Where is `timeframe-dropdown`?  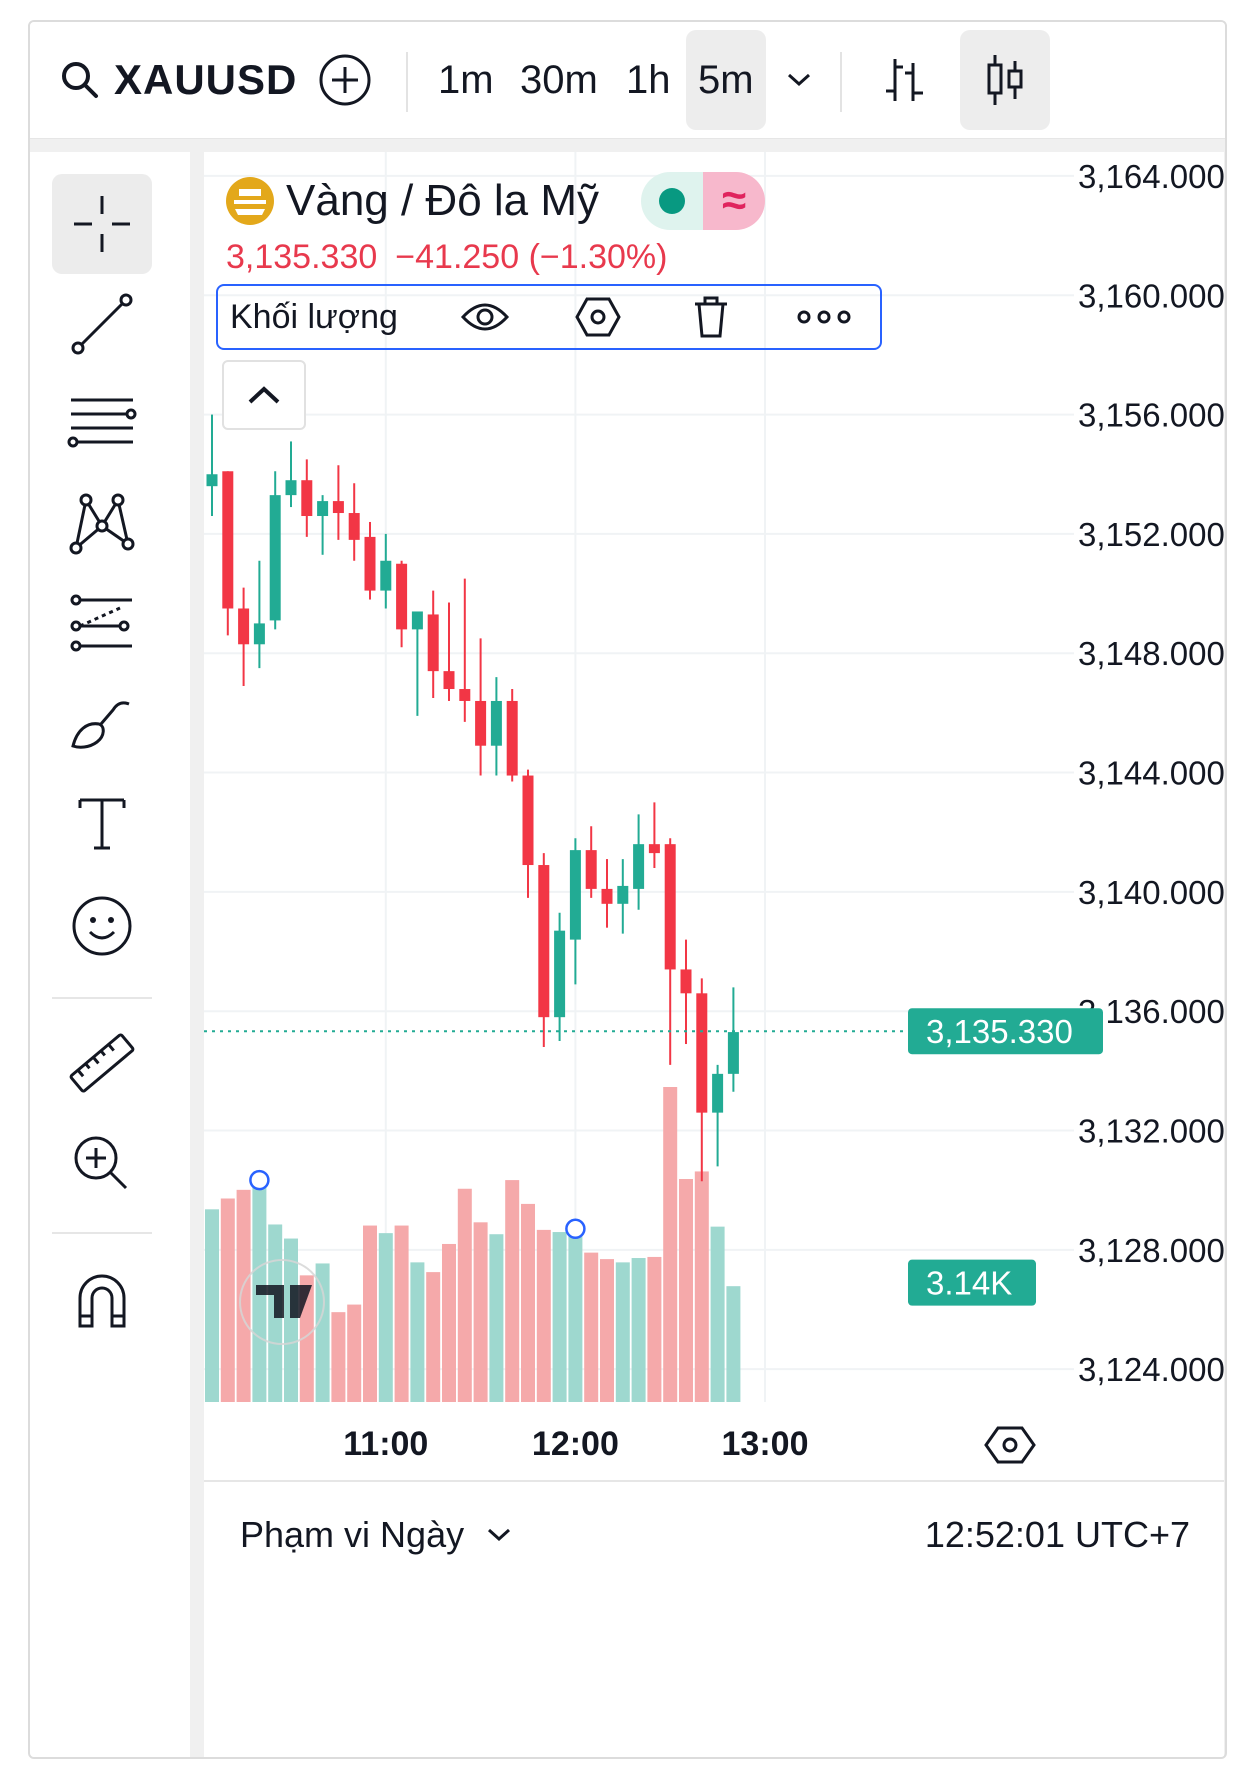 timeframe-dropdown is located at coordinates (799, 80).